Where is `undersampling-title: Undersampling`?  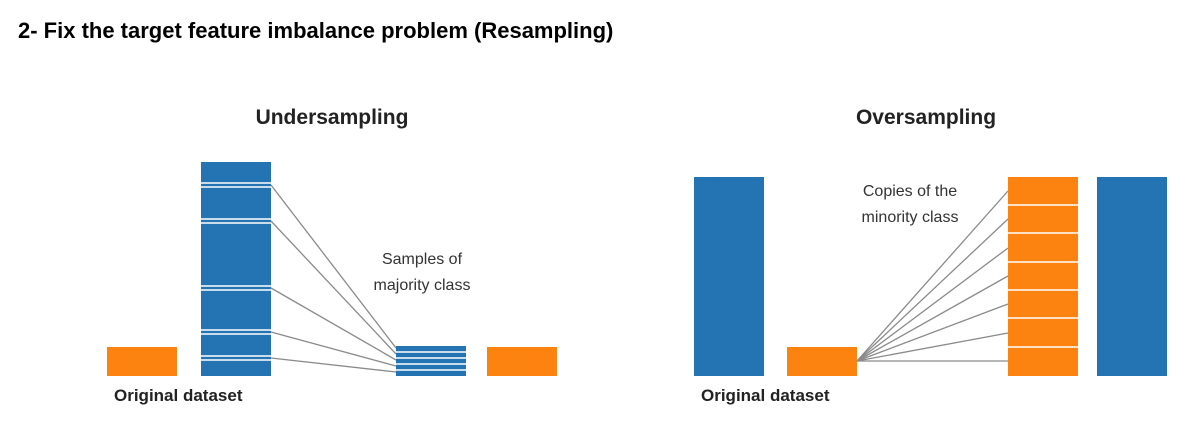
undersampling-title: Undersampling is located at coordinates (332, 117).